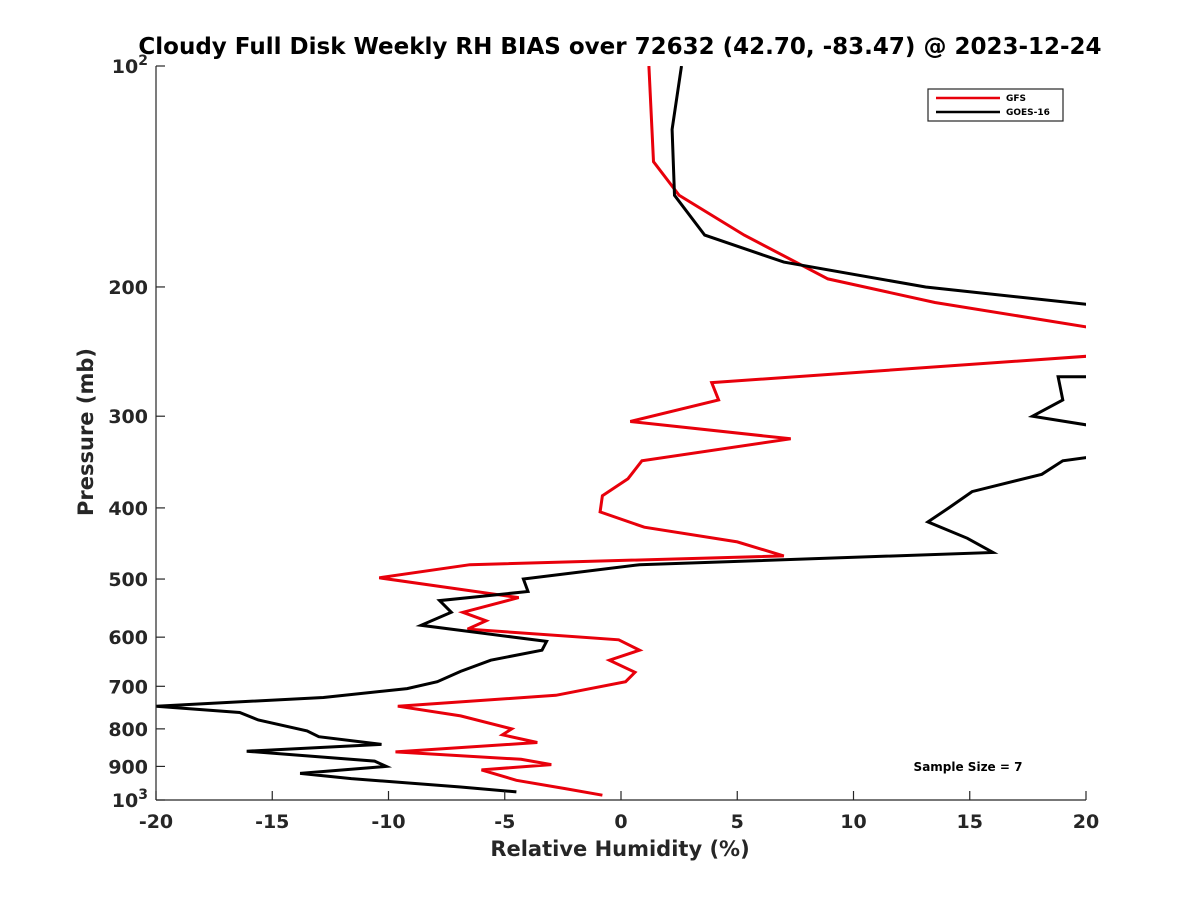 The width and height of the screenshot is (1200, 900). I want to click on legend-label-gfs: GFS, so click(1016, 99).